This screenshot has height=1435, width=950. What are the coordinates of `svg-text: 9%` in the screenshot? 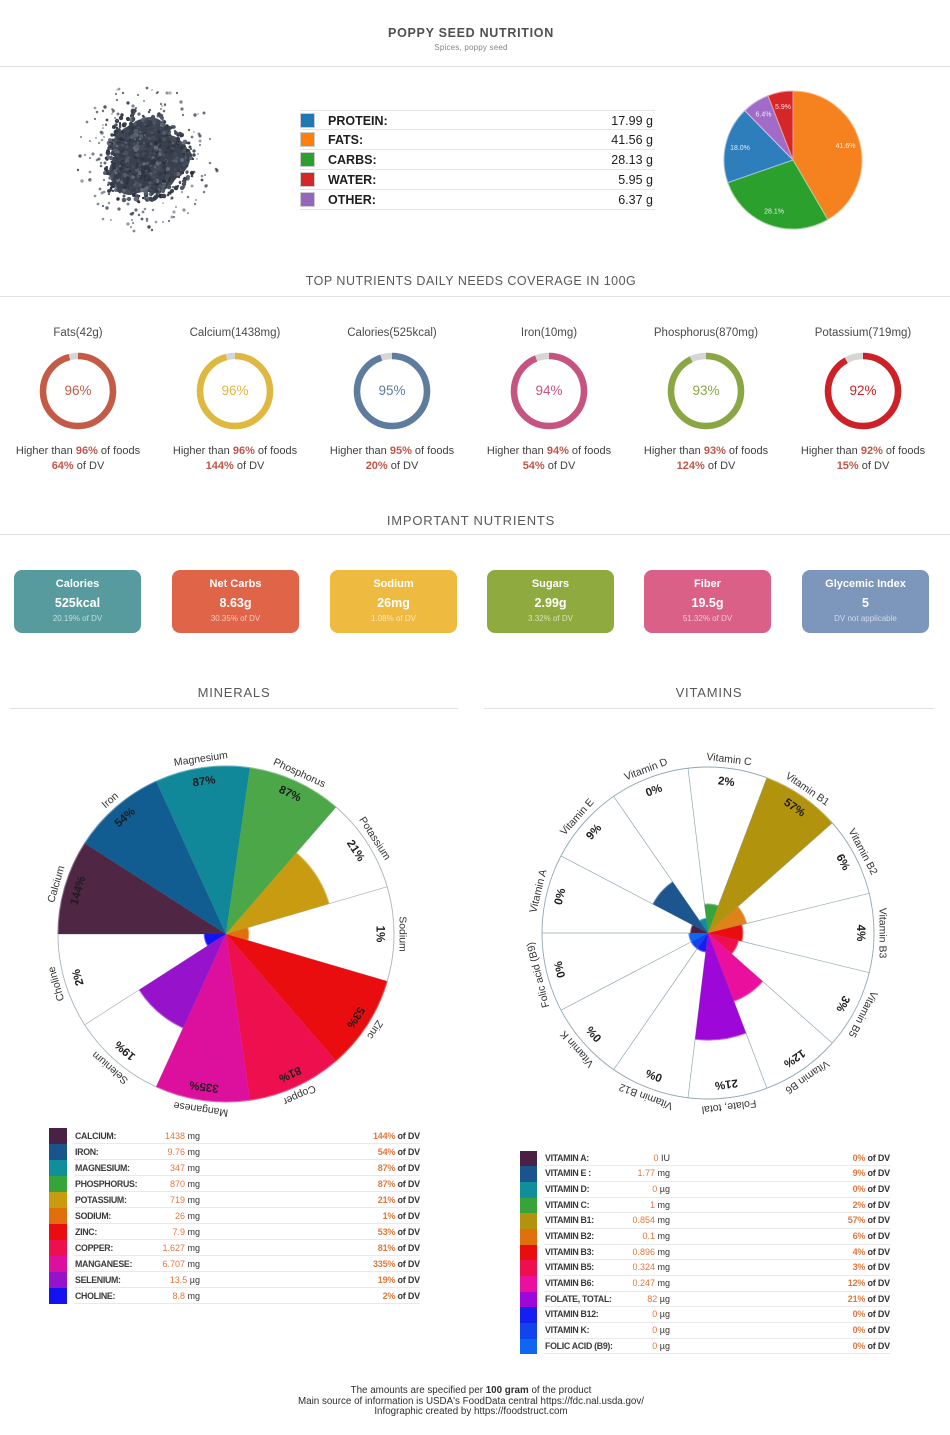 It's located at (594, 832).